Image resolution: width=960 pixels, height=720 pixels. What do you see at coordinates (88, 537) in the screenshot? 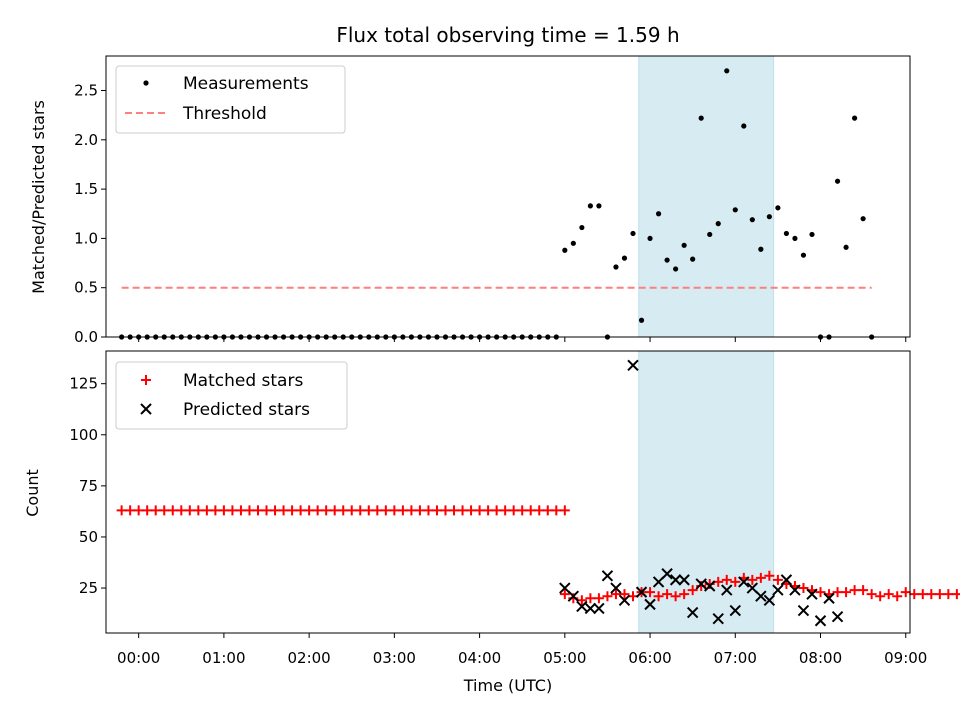
I see `y-tick-label: 50` at bounding box center [88, 537].